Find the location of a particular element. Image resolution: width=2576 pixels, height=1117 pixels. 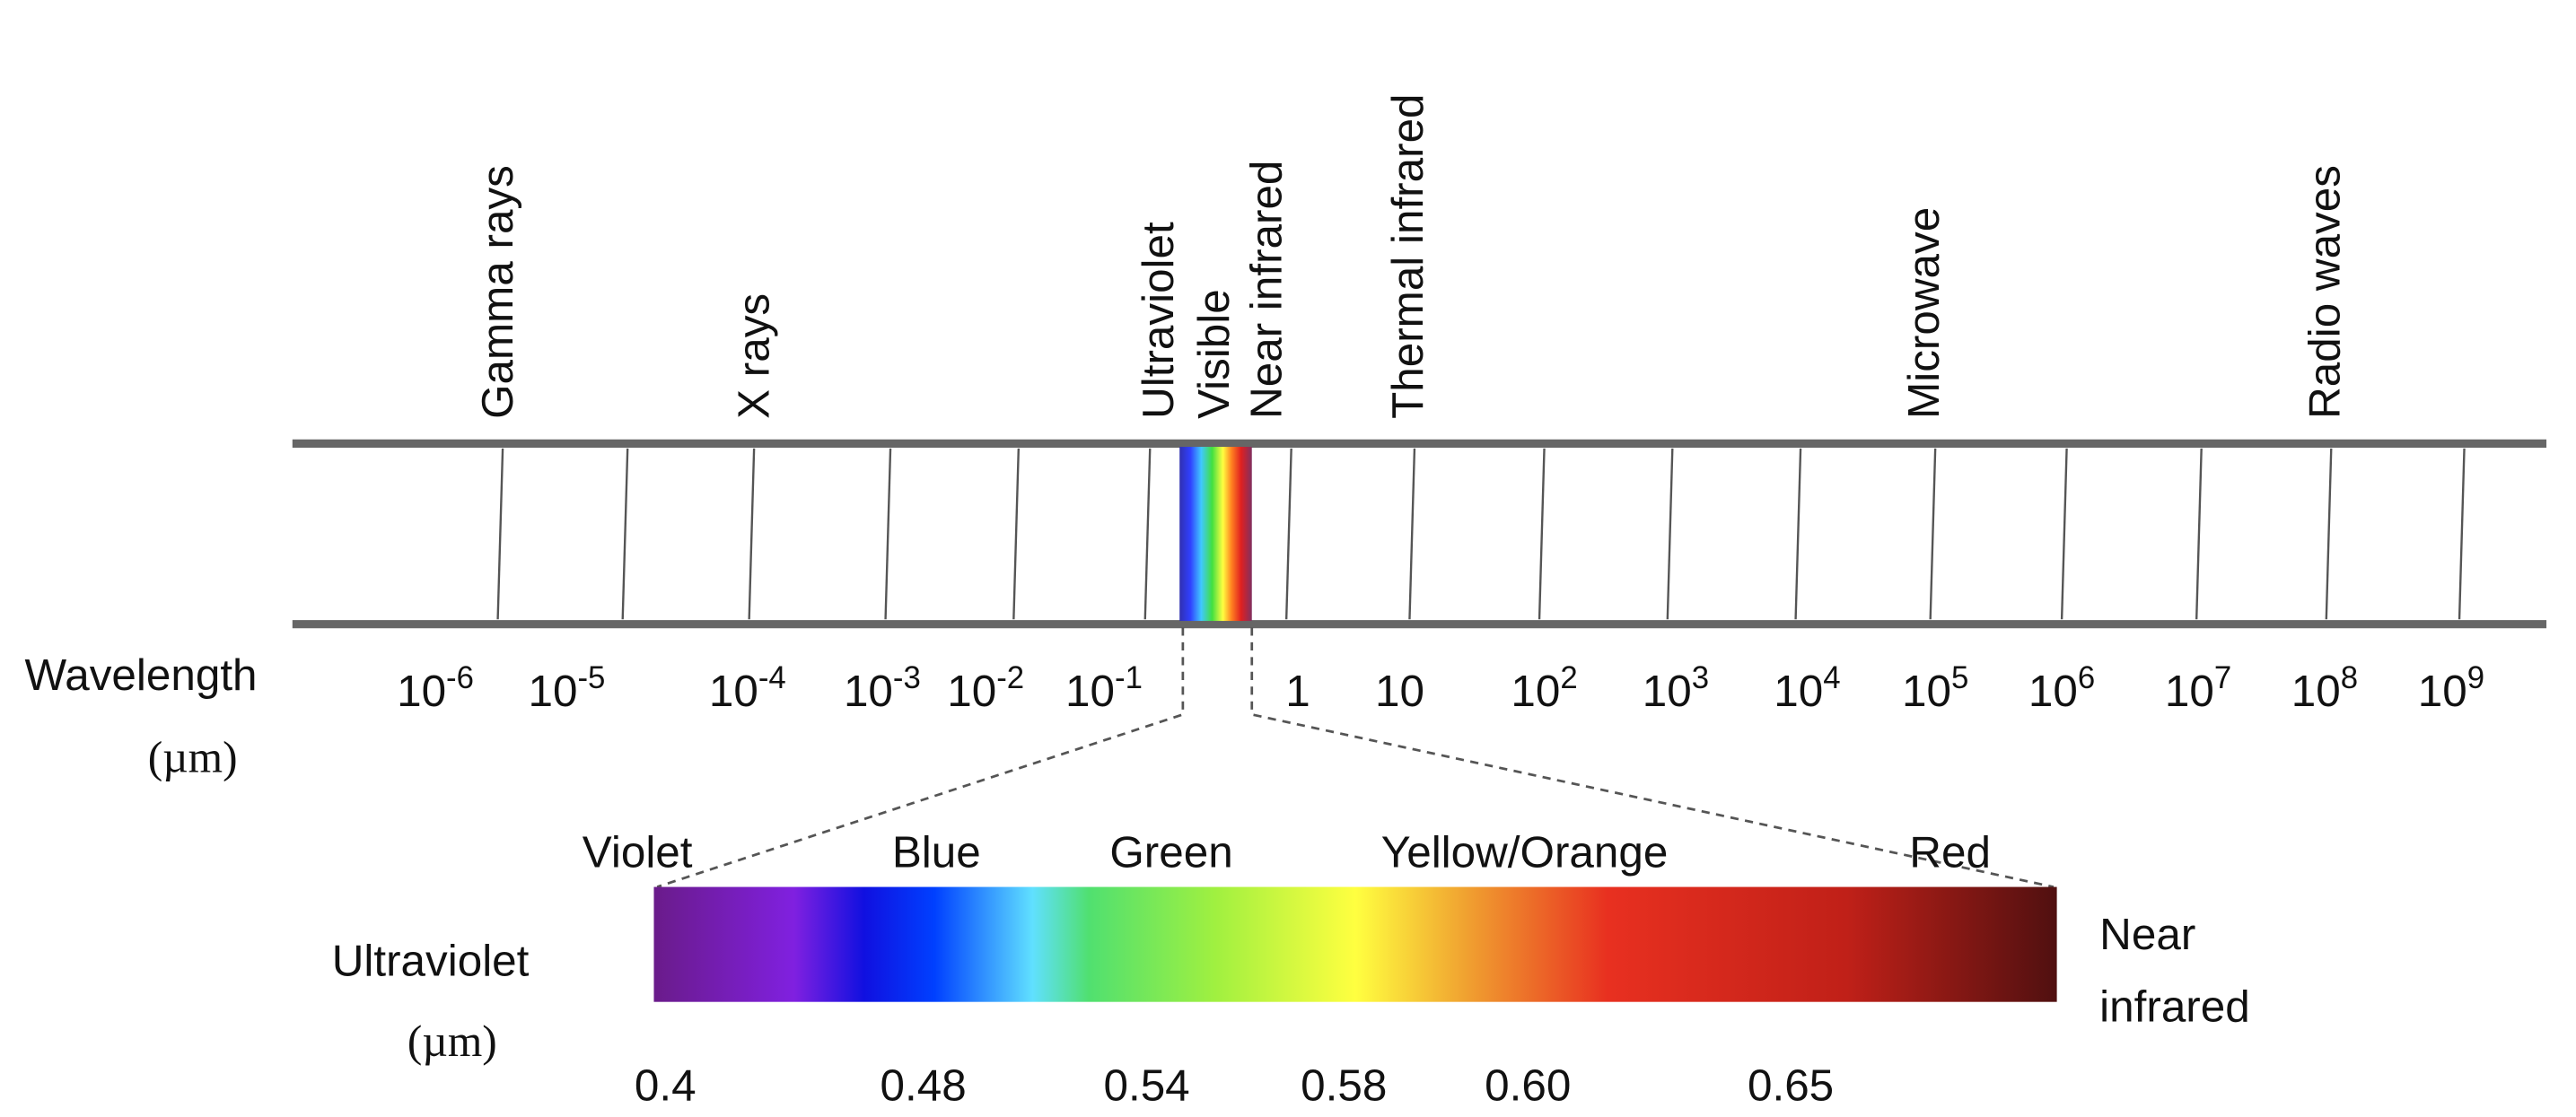

band-label: Visible is located at coordinates (1214, 354).